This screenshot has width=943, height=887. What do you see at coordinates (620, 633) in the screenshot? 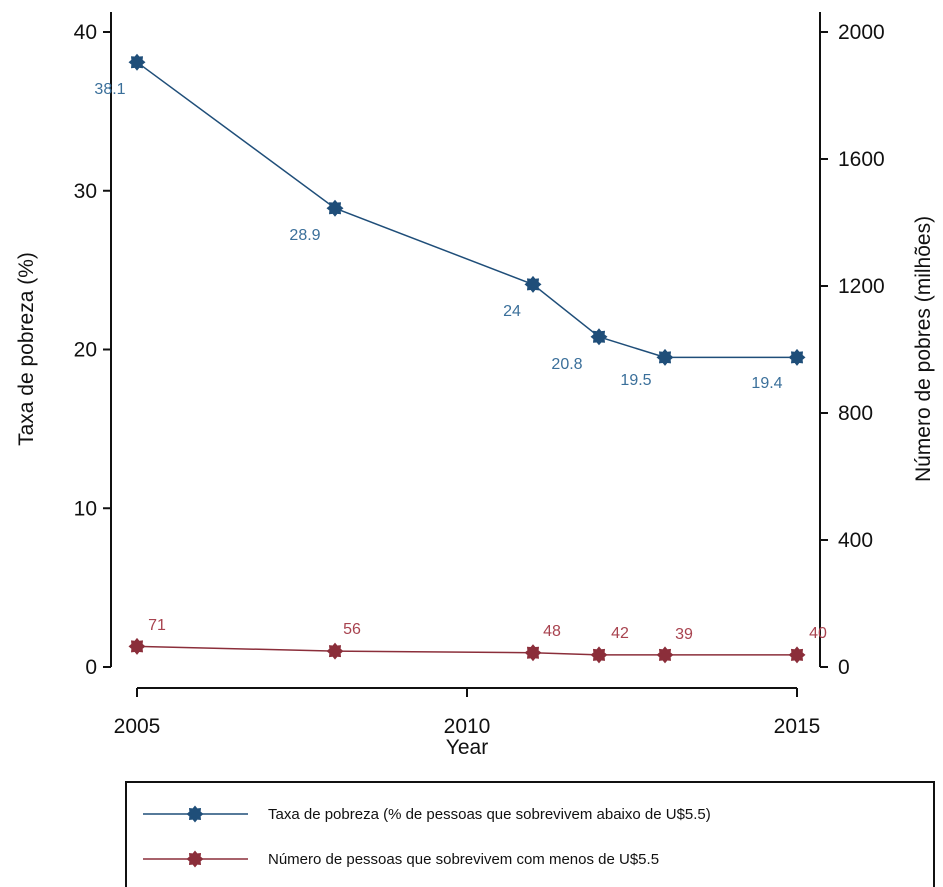
I see `series-2-data-label: 42` at bounding box center [620, 633].